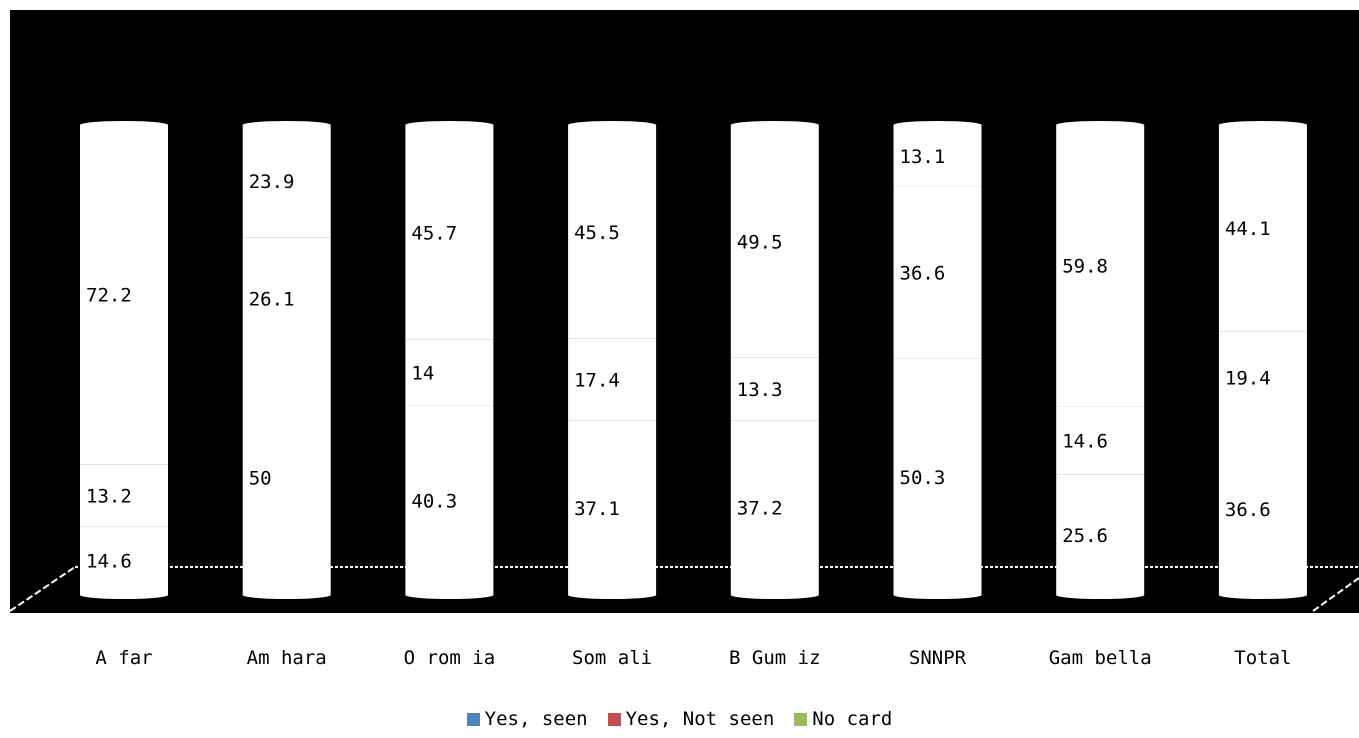 The width and height of the screenshot is (1359, 738). Describe the element at coordinates (1100, 595) in the screenshot. I see `bar-cap-bottom-gambella` at that location.